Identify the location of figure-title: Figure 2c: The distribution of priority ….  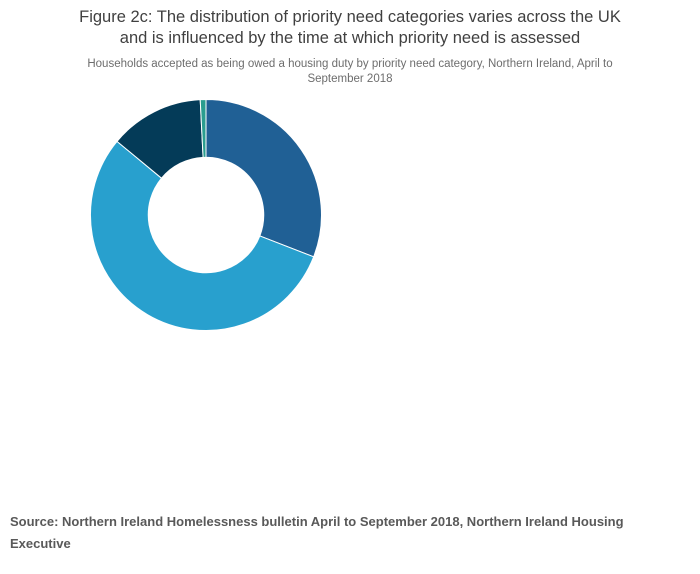
(350, 28).